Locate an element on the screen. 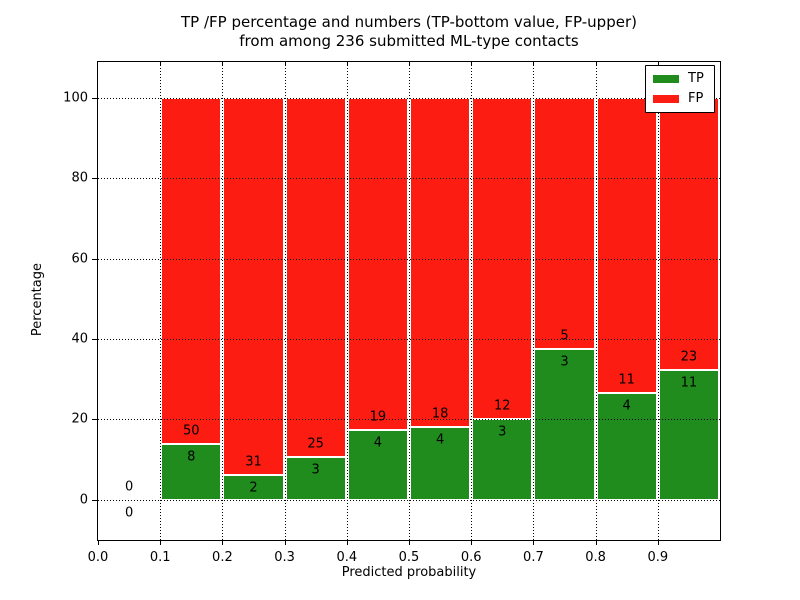 The width and height of the screenshot is (800, 600). y-axis-label-wrap: Percentage is located at coordinates (37, 300).